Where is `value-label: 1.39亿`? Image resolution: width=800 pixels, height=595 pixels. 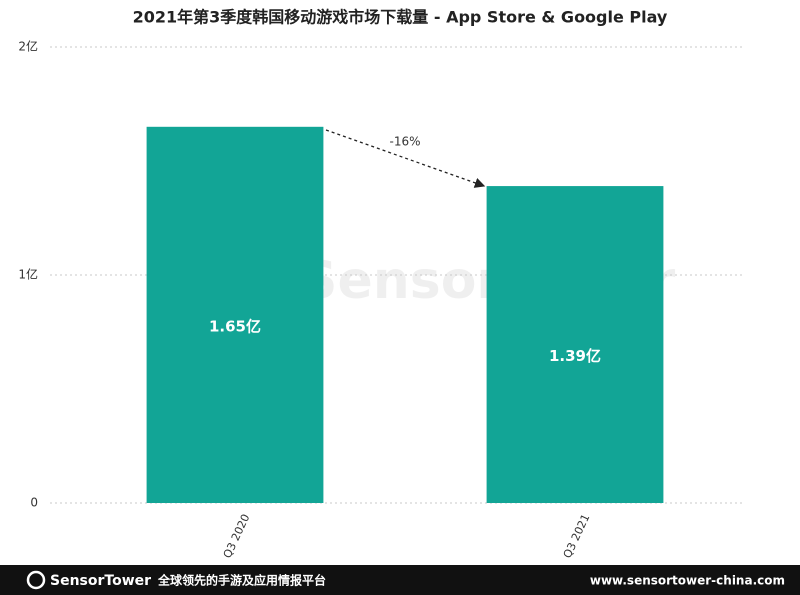 value-label: 1.39亿 is located at coordinates (575, 356).